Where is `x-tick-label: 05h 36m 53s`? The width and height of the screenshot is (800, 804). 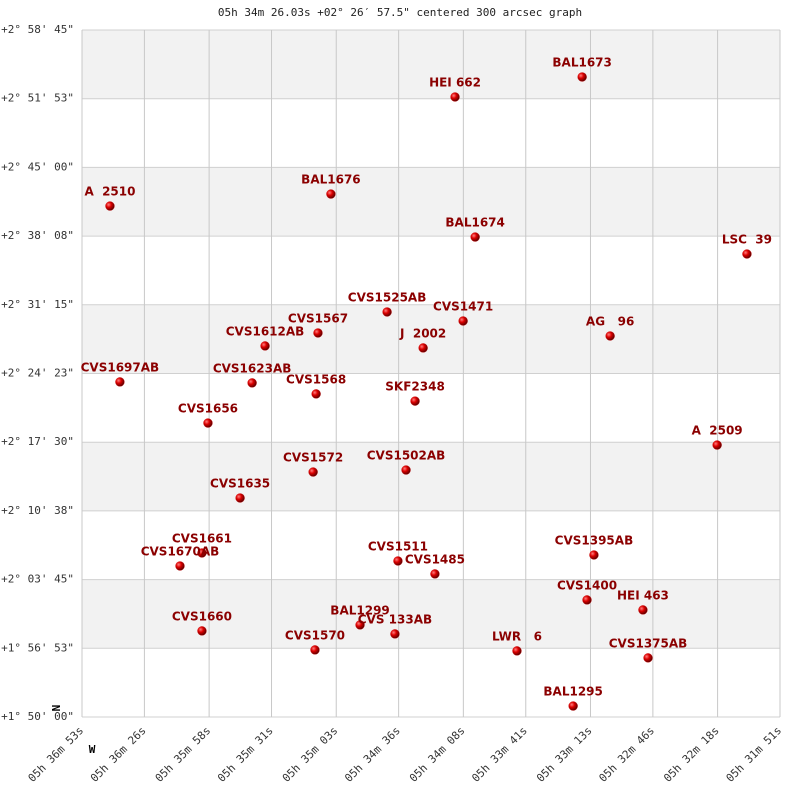
x-tick-label: 05h 36m 53s is located at coordinates (56, 754).